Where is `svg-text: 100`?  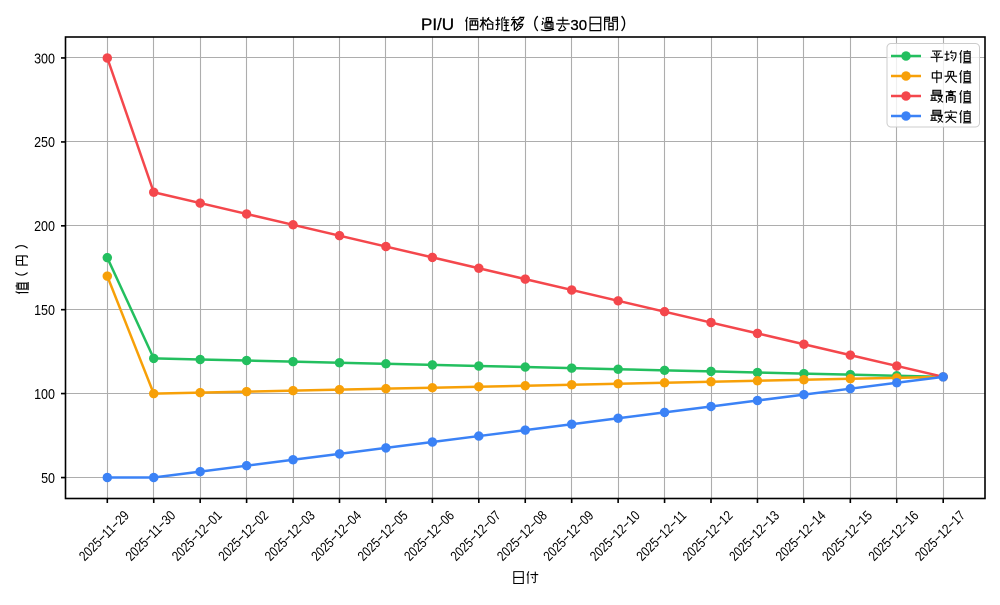 svg-text: 100 is located at coordinates (44, 395).